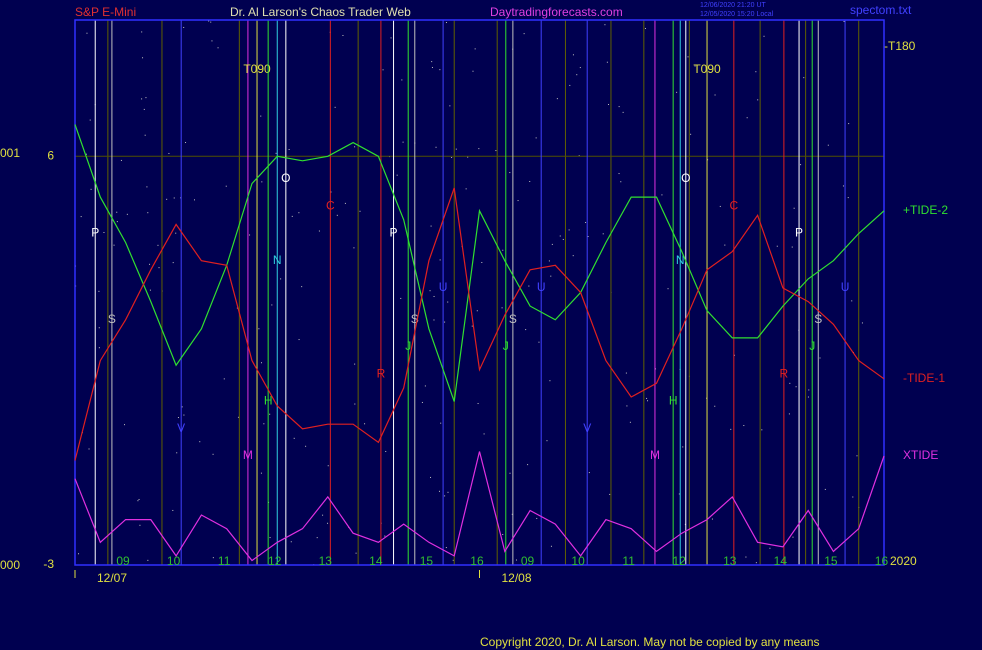  I want to click on x-tick-label: 09, so click(528, 561).